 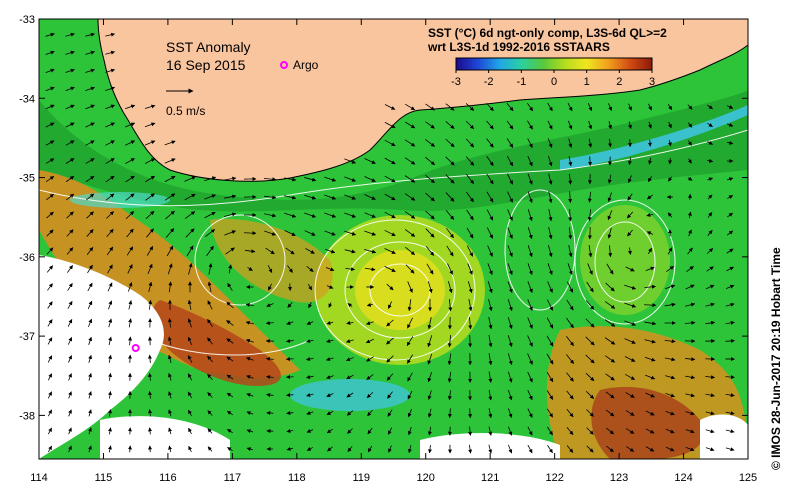 What do you see at coordinates (361, 478) in the screenshot?
I see `x-tick-label: 119` at bounding box center [361, 478].